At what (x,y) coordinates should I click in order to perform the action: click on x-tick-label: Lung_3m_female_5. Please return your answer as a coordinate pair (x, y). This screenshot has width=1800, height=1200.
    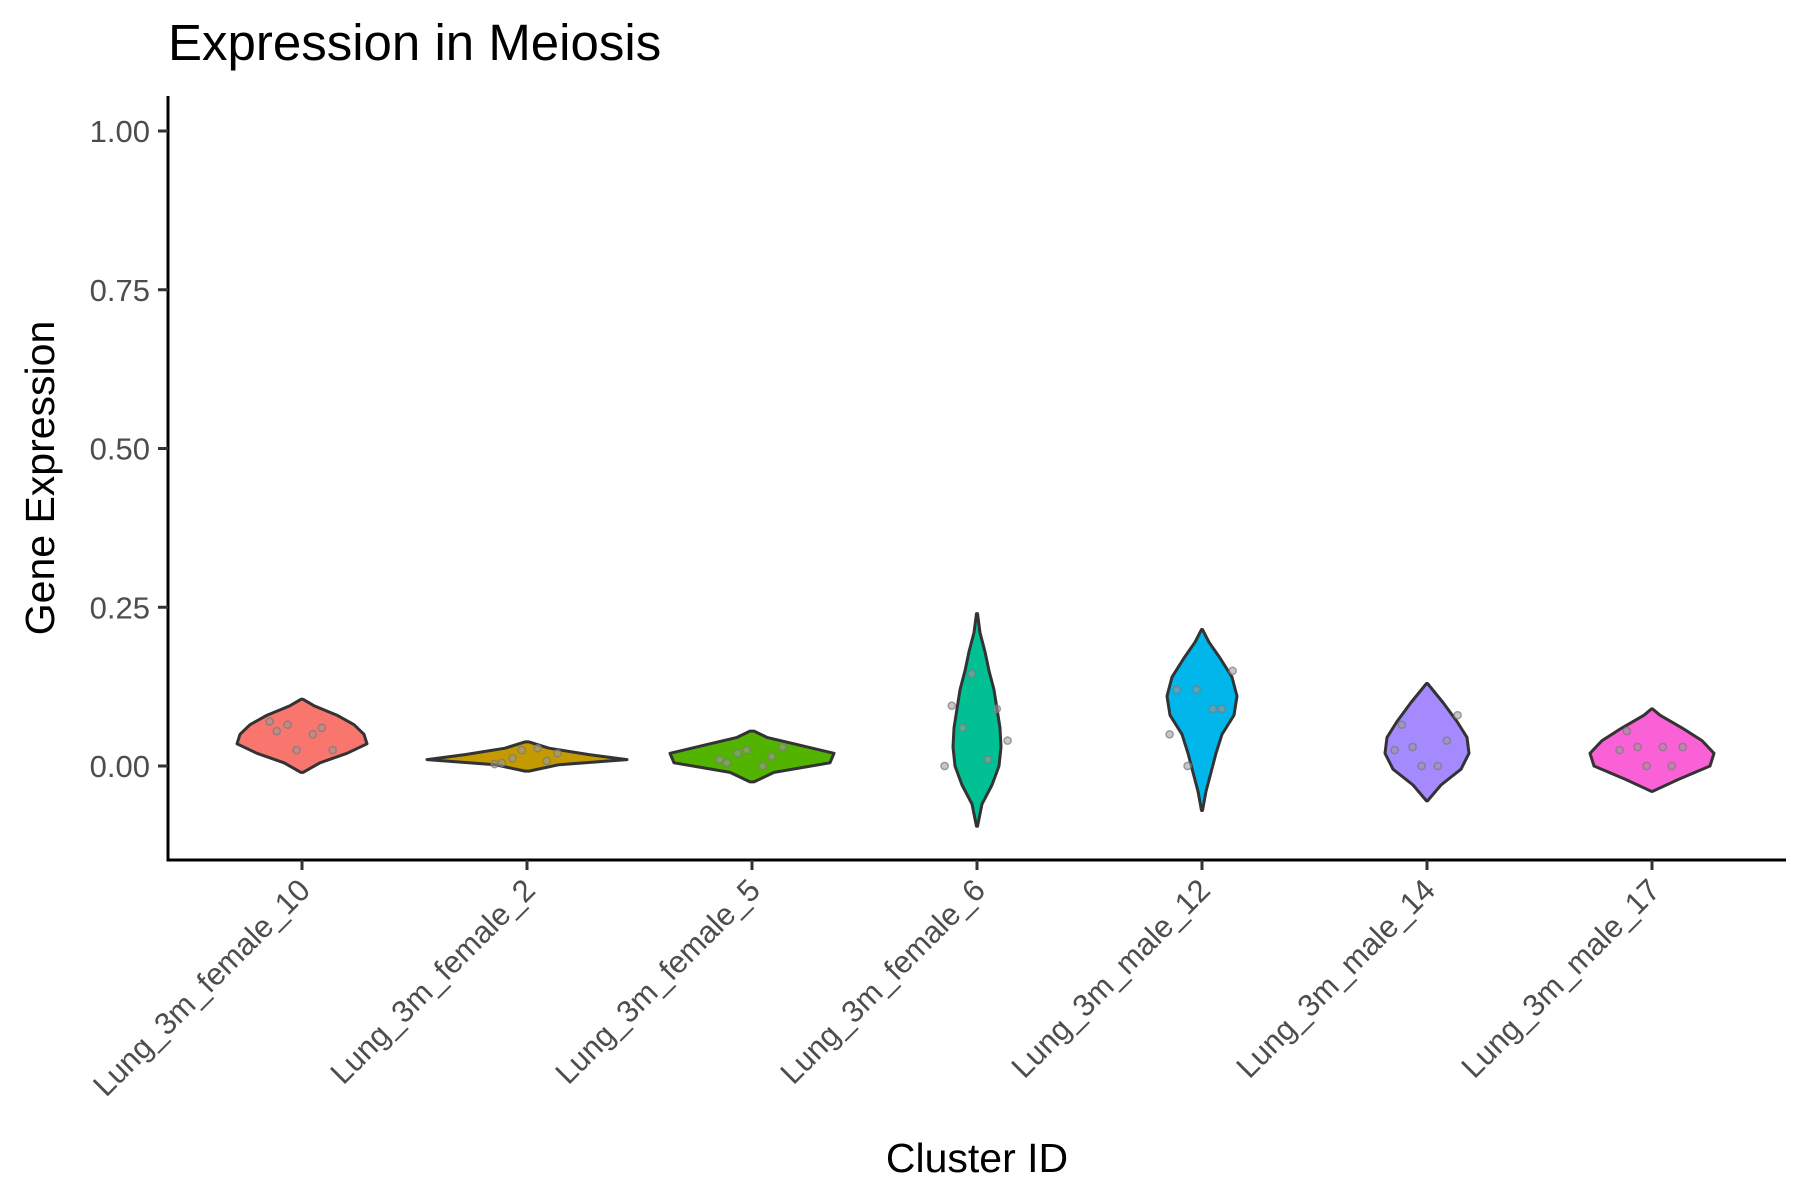
    Looking at the image, I should click on (657, 981).